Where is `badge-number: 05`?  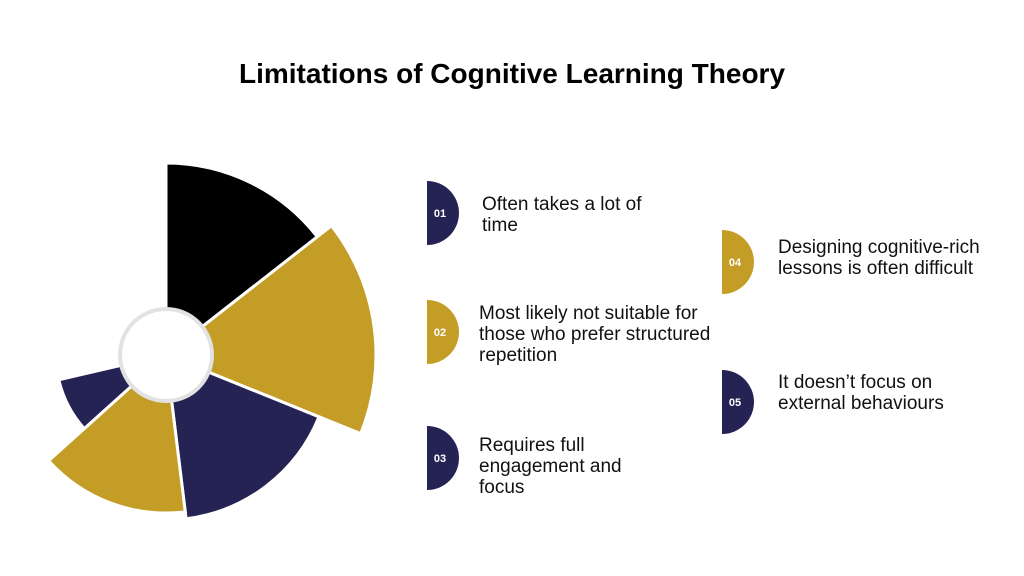
badge-number: 05 is located at coordinates (735, 403).